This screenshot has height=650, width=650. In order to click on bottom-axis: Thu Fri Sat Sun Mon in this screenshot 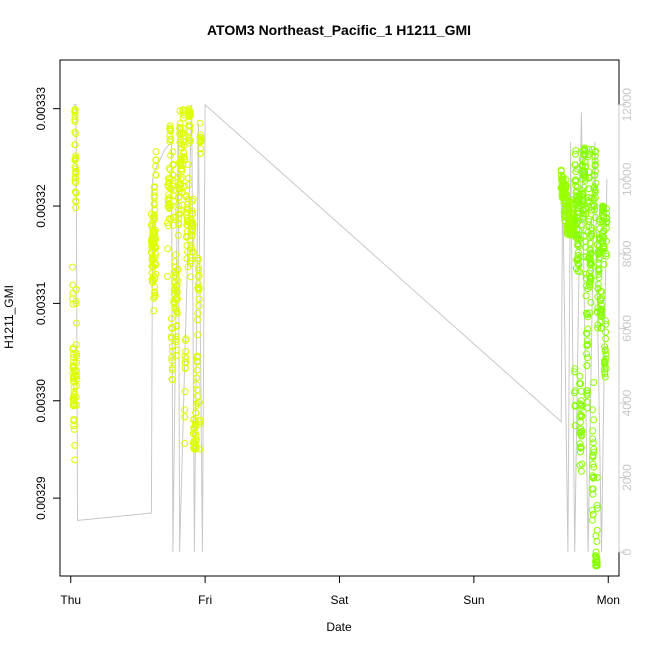, I will do `click(340, 591)`.